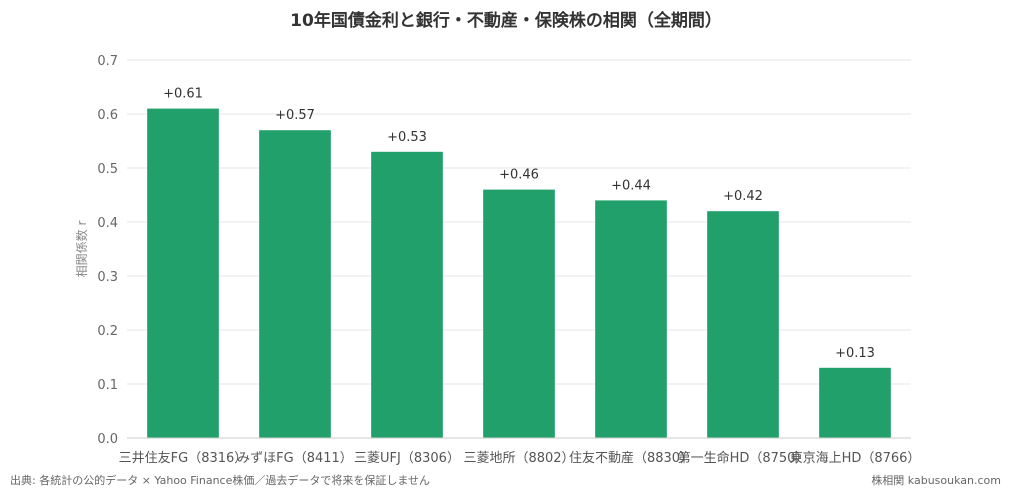 This screenshot has height=500, width=1013. What do you see at coordinates (107, 277) in the screenshot?
I see `y-tick-label: 0.3` at bounding box center [107, 277].